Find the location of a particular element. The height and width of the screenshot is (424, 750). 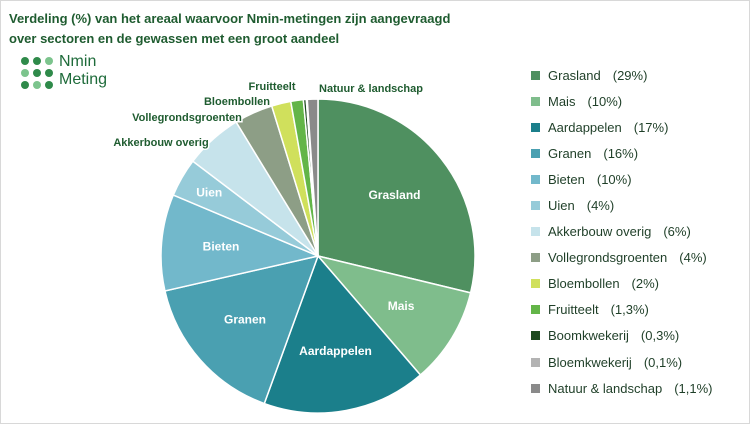

legend-label: Akkerbouw overig is located at coordinates (600, 232).